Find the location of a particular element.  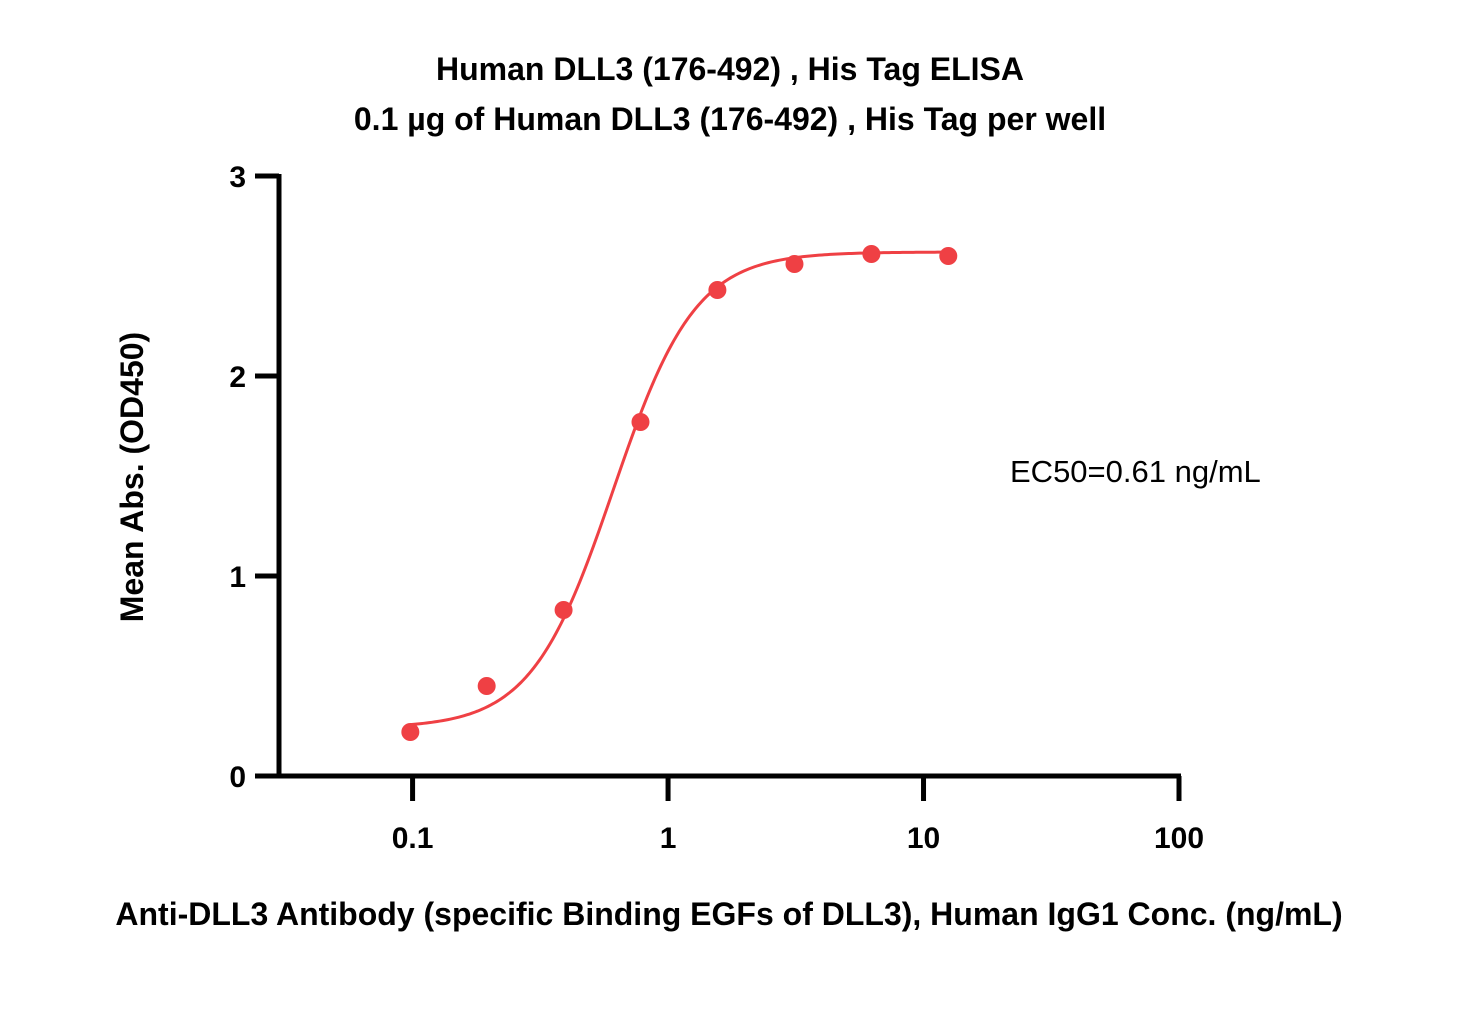

chart-title: Human DLL3 (176-492) , His Tag ELISA is located at coordinates (730, 69).